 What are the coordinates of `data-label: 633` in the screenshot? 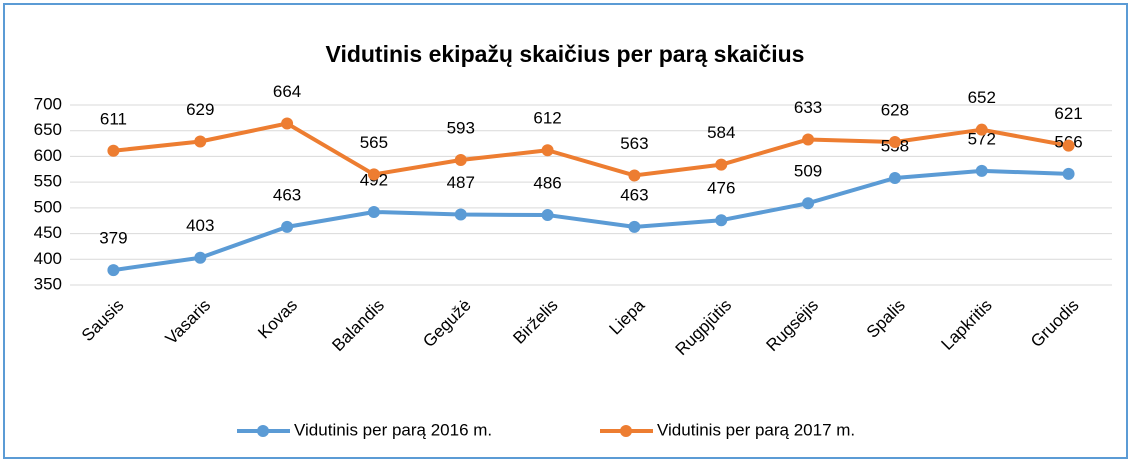 It's located at (808, 107).